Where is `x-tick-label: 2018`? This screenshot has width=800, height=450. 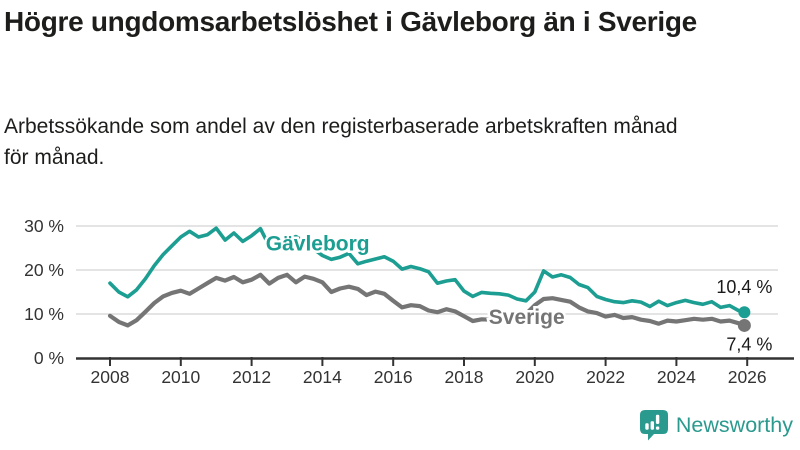
x-tick-label: 2018 is located at coordinates (464, 377).